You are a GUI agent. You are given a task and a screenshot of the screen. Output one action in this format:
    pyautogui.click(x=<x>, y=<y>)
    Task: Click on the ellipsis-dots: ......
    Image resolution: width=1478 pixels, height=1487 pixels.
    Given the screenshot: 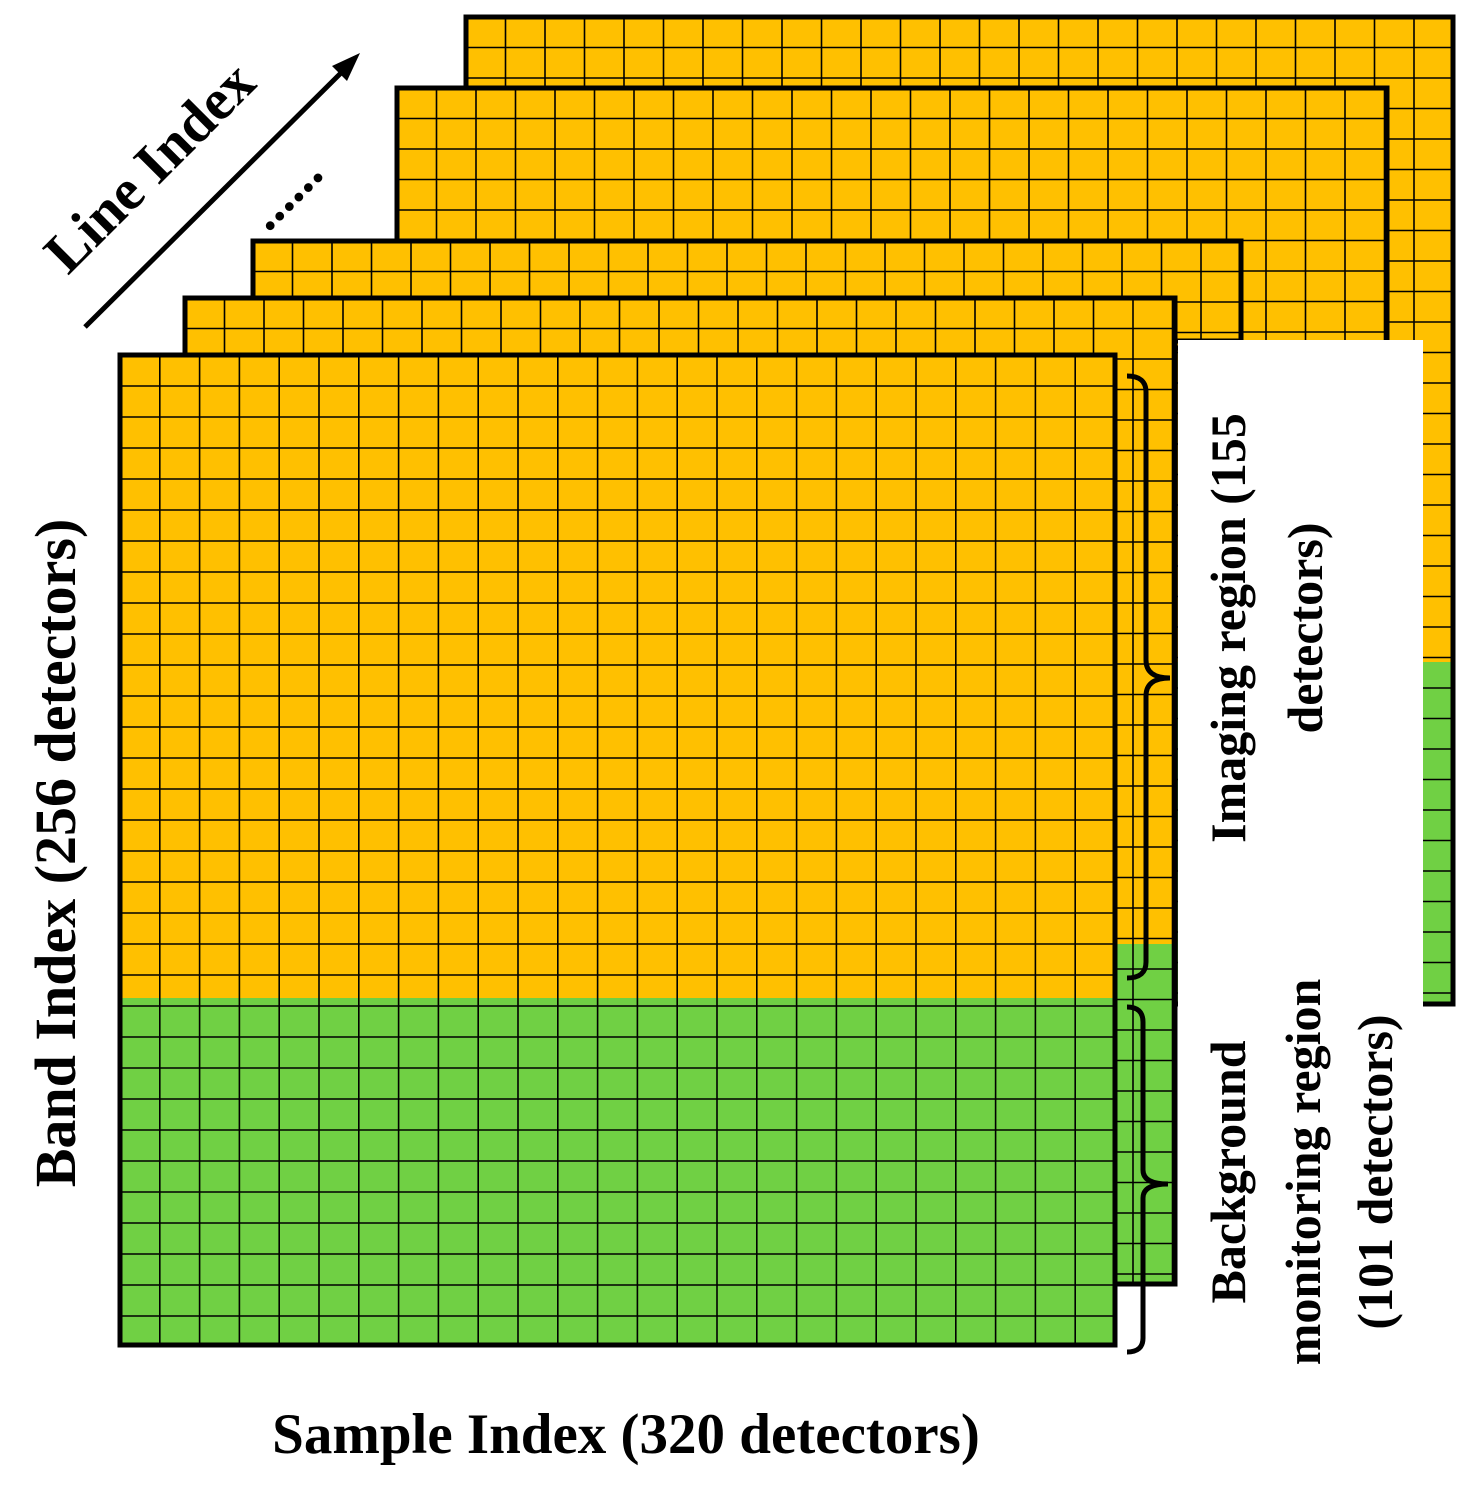 What is the action you would take?
    pyautogui.click(x=284, y=192)
    